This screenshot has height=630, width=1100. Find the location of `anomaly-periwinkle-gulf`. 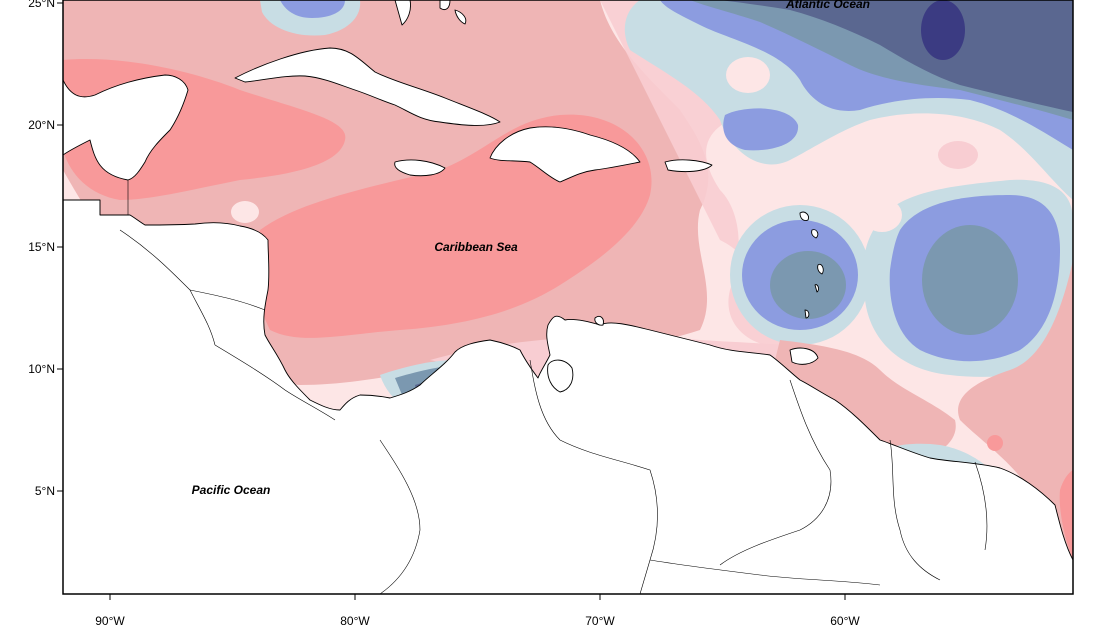

anomaly-periwinkle-gulf is located at coordinates (312, 9).